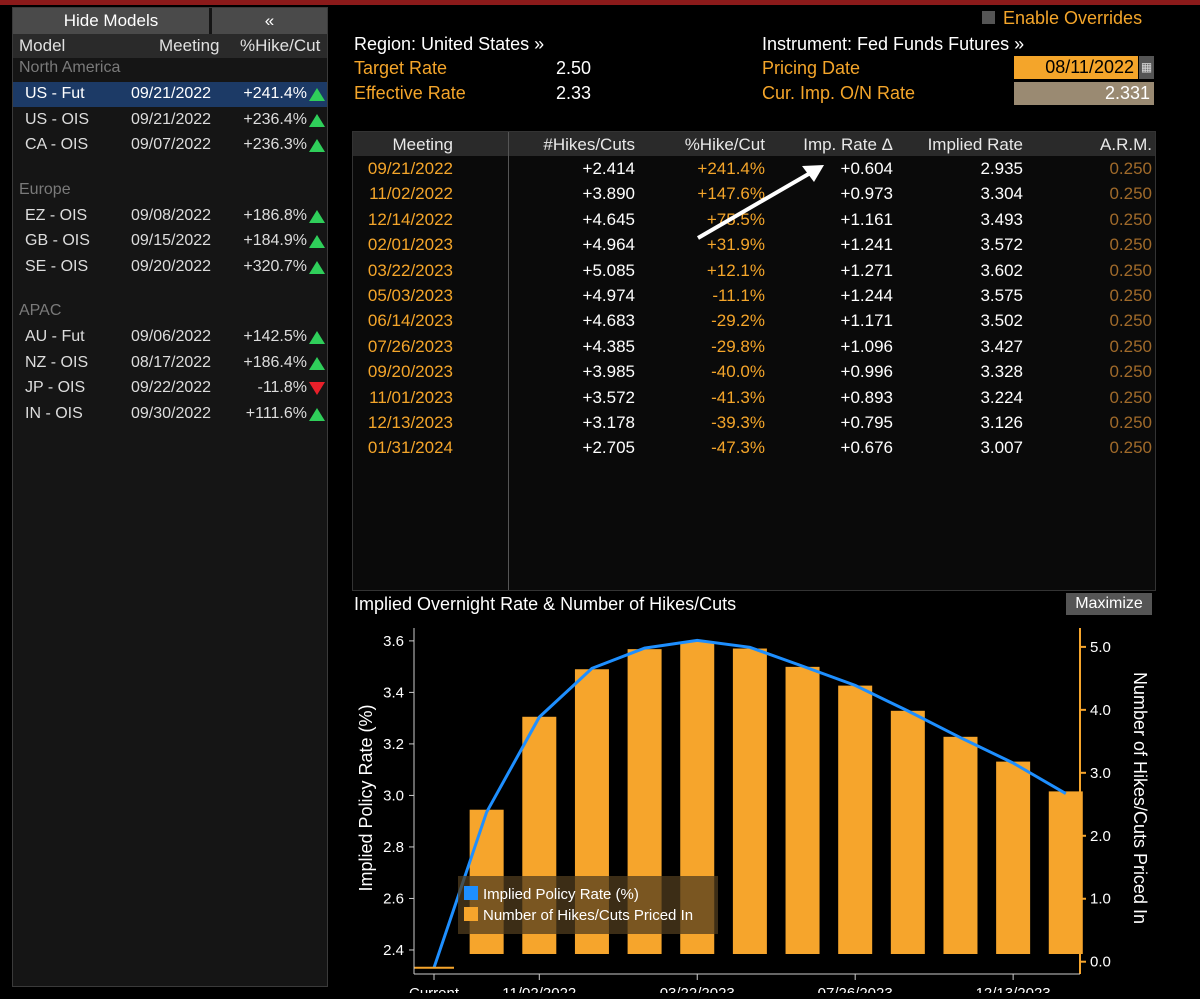 This screenshot has height=999, width=1200. I want to click on model-name: NZ - OIS, so click(57, 362).